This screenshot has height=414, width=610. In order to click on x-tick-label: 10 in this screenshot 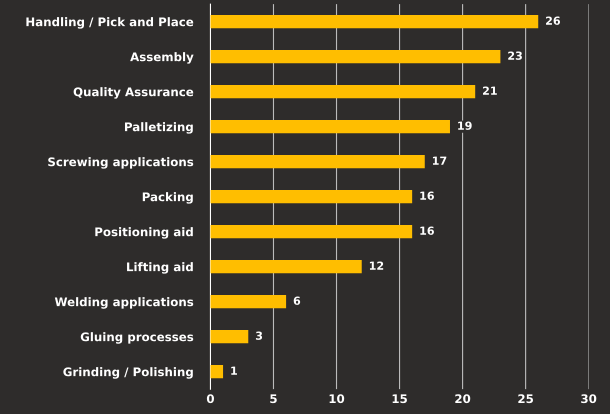, I will do `click(337, 399)`.